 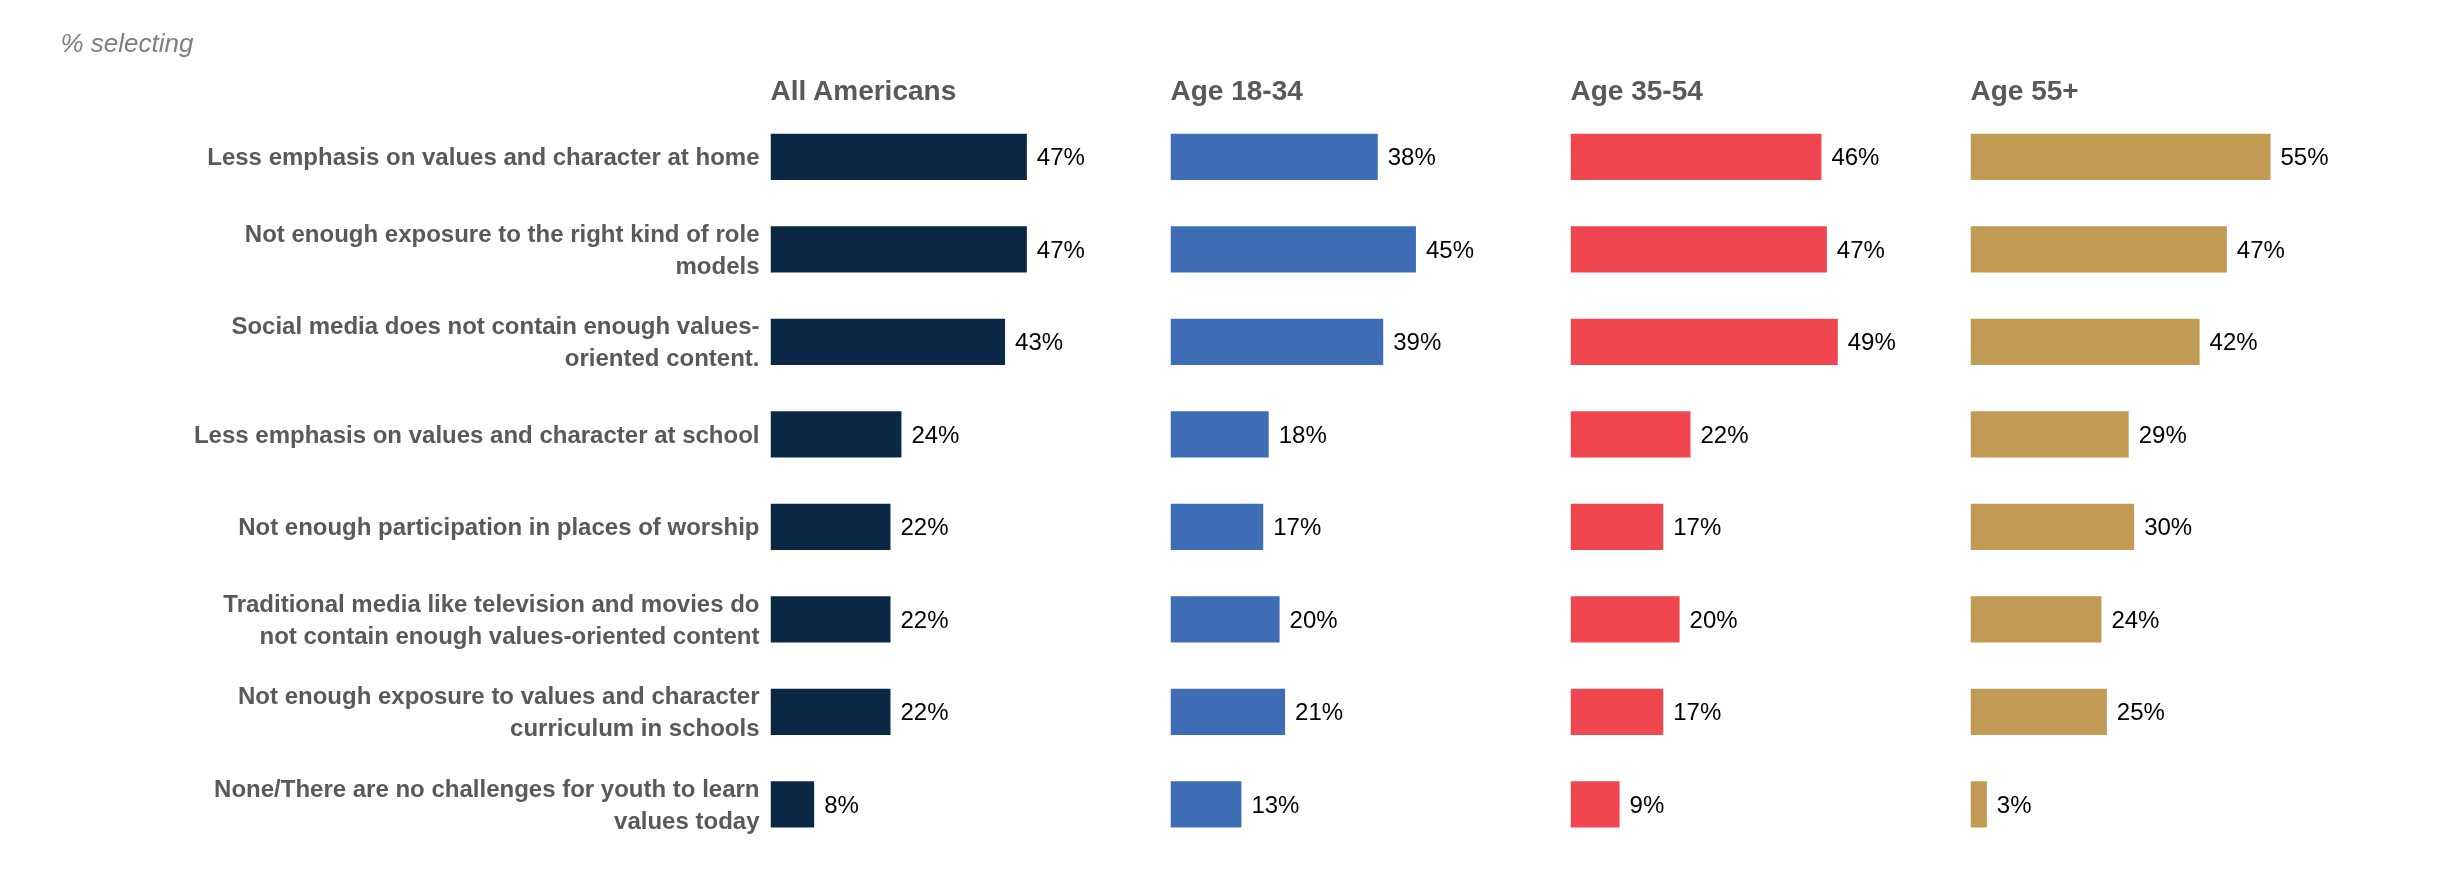 I want to click on y-tick-label: Less emphasis on values and character at school, so click(x=476, y=434).